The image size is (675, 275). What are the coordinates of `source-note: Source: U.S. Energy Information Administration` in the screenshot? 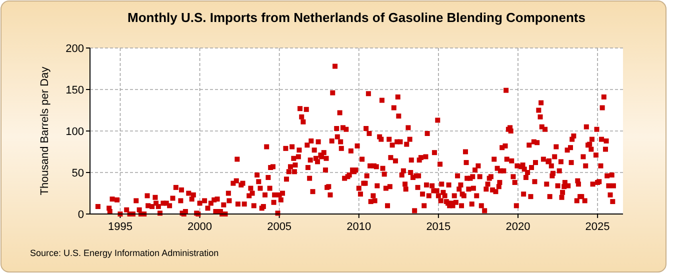 It's located at (124, 253).